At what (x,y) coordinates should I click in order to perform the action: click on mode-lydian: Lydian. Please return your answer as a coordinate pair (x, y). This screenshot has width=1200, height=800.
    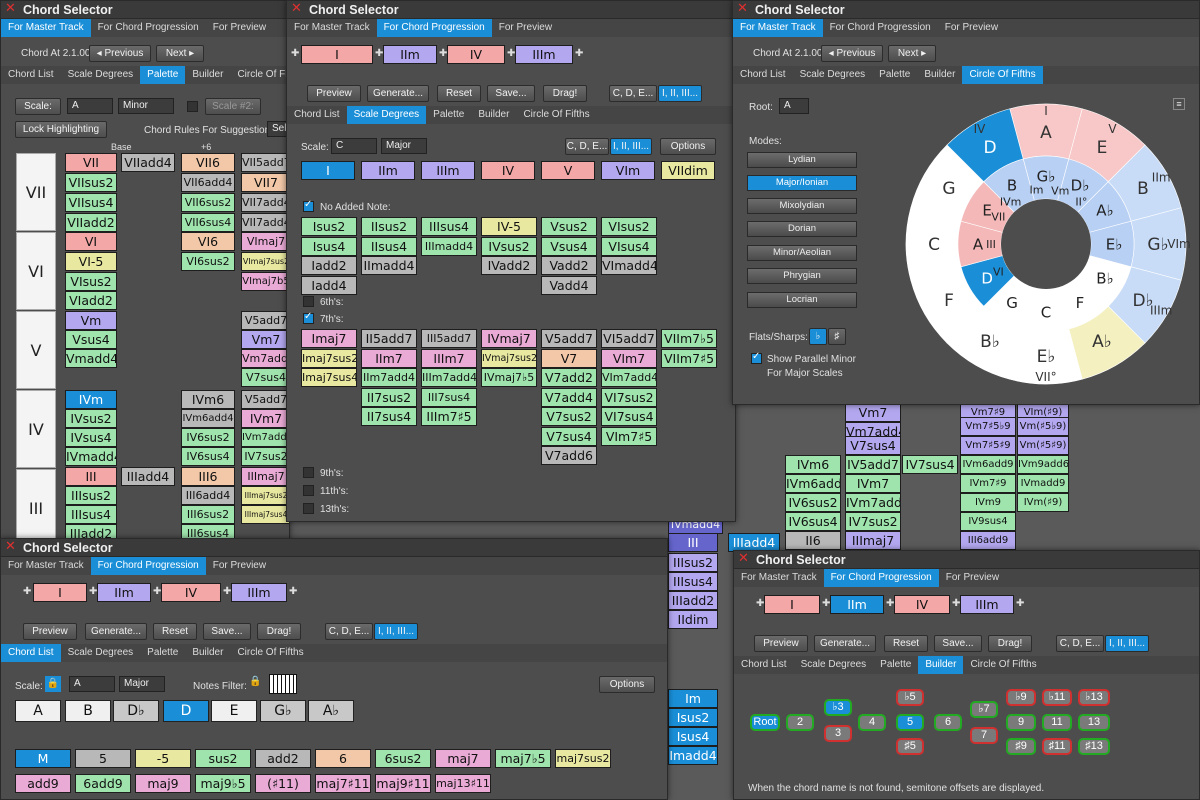
    Looking at the image, I should click on (802, 160).